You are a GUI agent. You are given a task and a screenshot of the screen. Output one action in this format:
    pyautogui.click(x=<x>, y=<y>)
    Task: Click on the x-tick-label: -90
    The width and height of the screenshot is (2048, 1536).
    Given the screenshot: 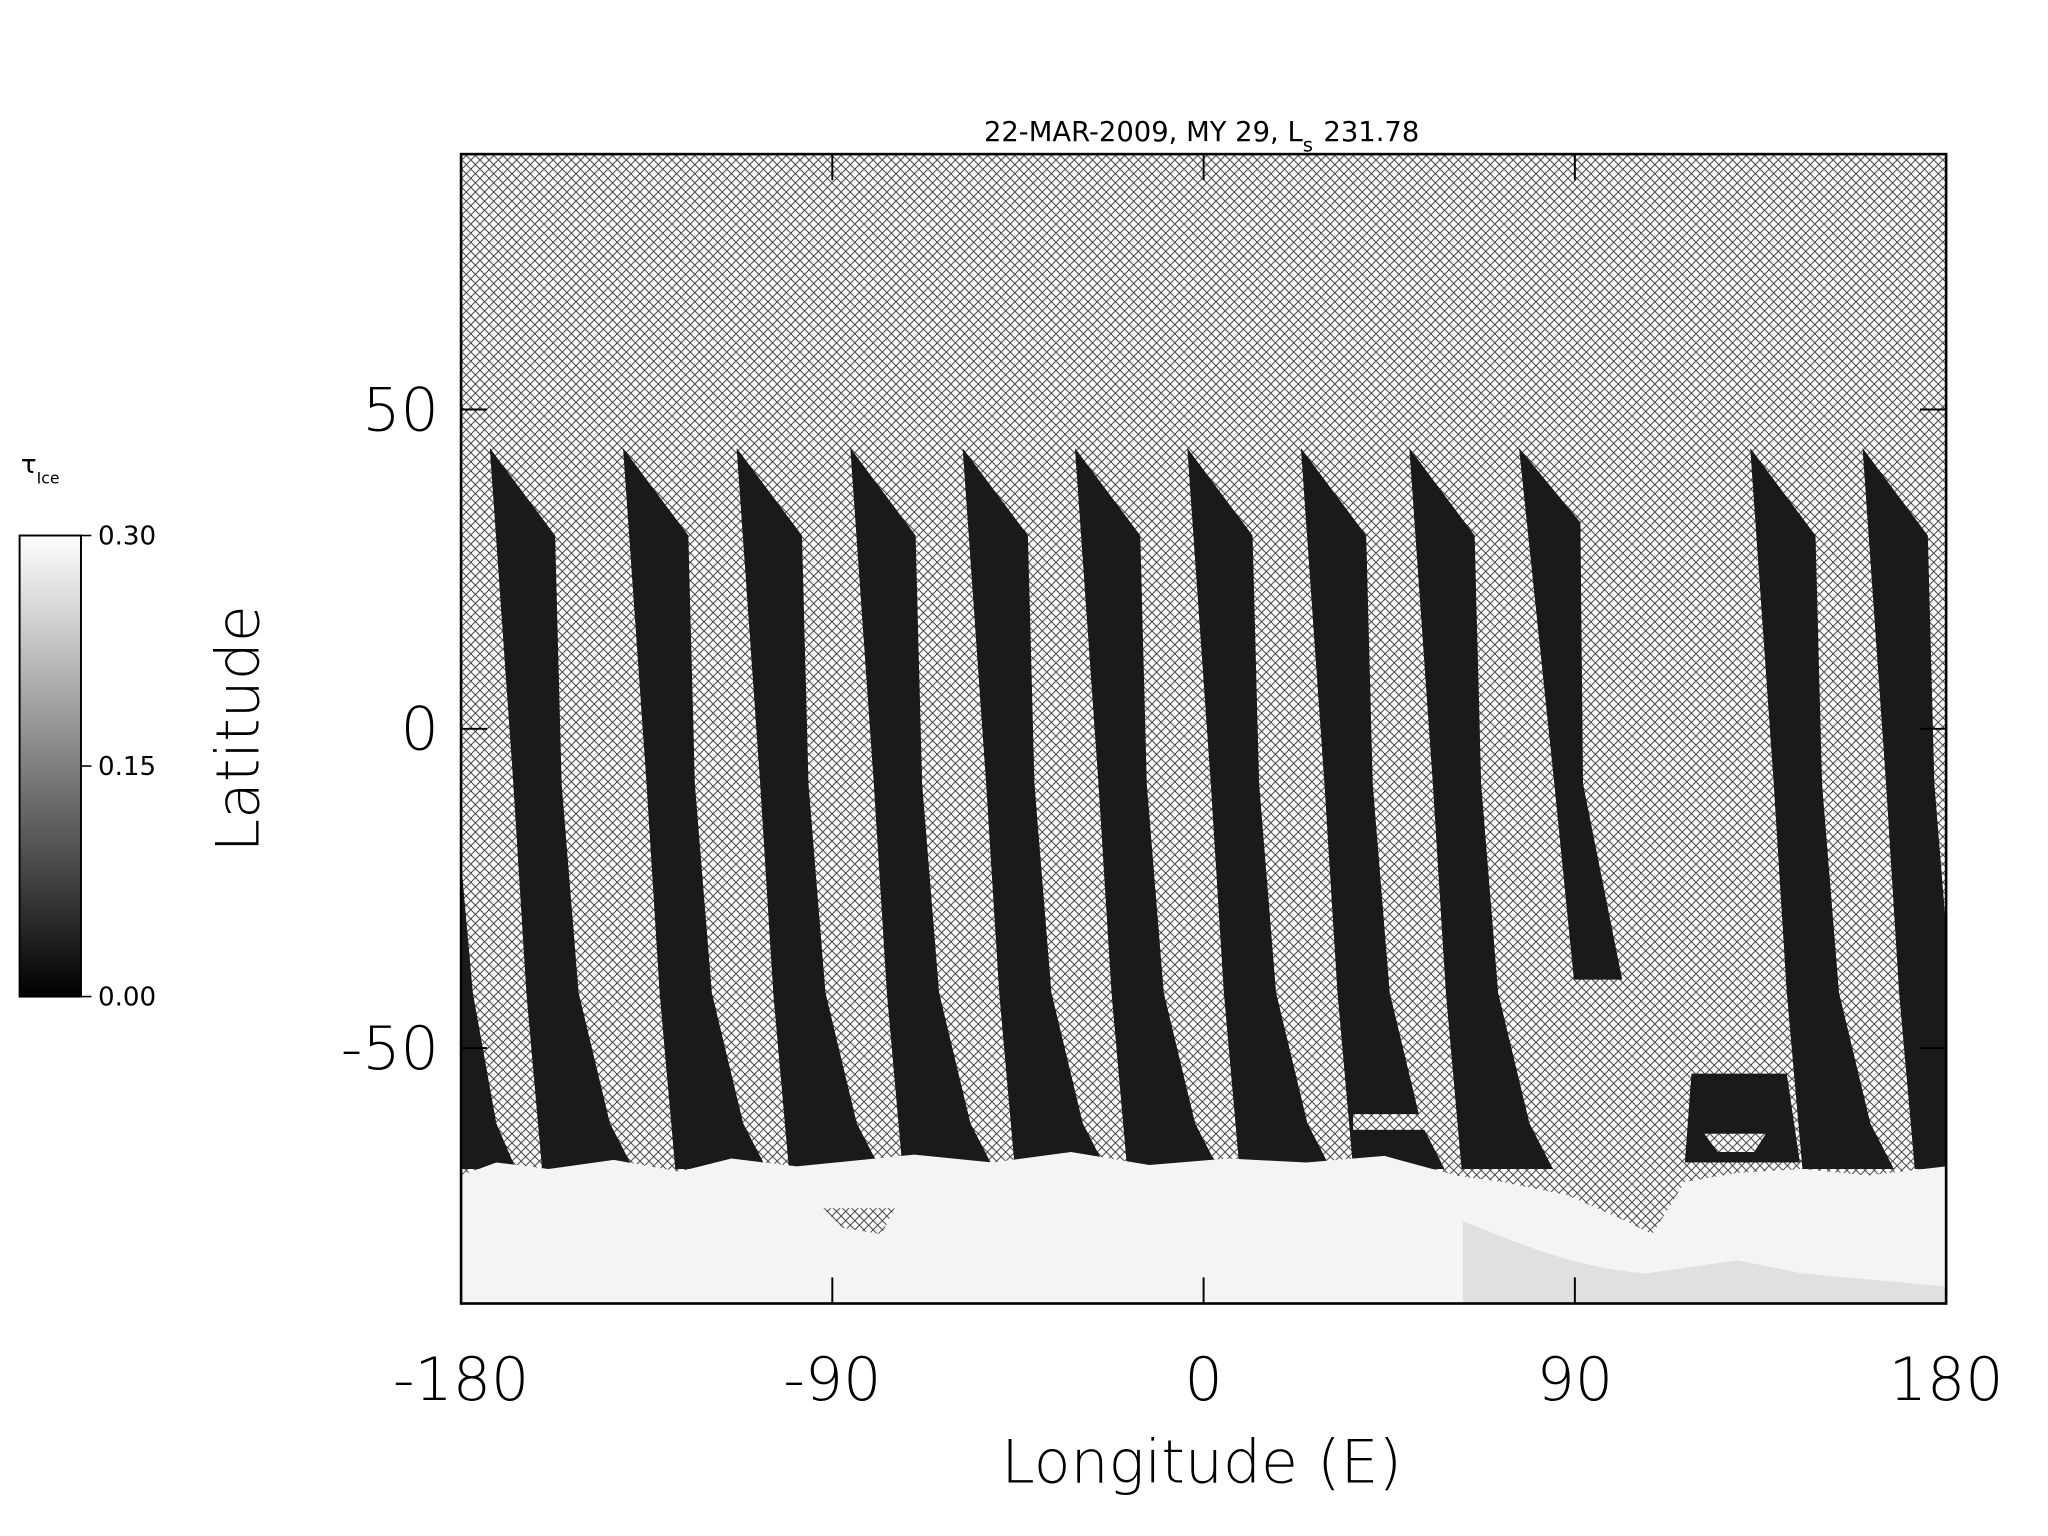 What is the action you would take?
    pyautogui.click(x=832, y=1380)
    